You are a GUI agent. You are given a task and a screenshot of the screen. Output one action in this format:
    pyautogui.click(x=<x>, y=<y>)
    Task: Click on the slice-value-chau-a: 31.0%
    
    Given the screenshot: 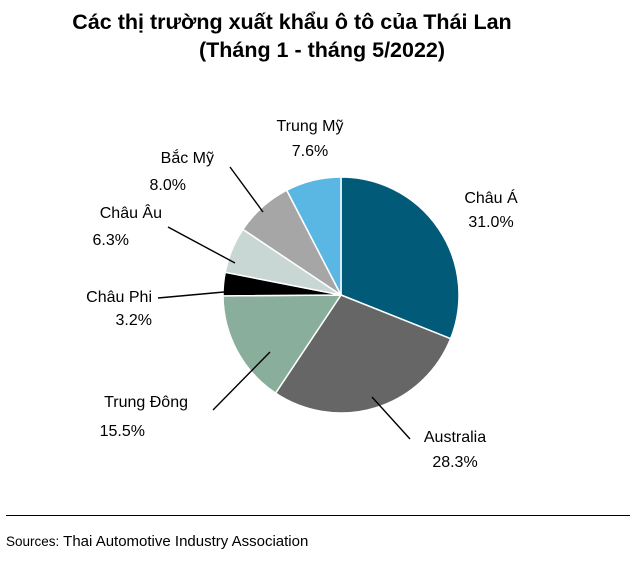 What is the action you would take?
    pyautogui.click(x=490, y=222)
    